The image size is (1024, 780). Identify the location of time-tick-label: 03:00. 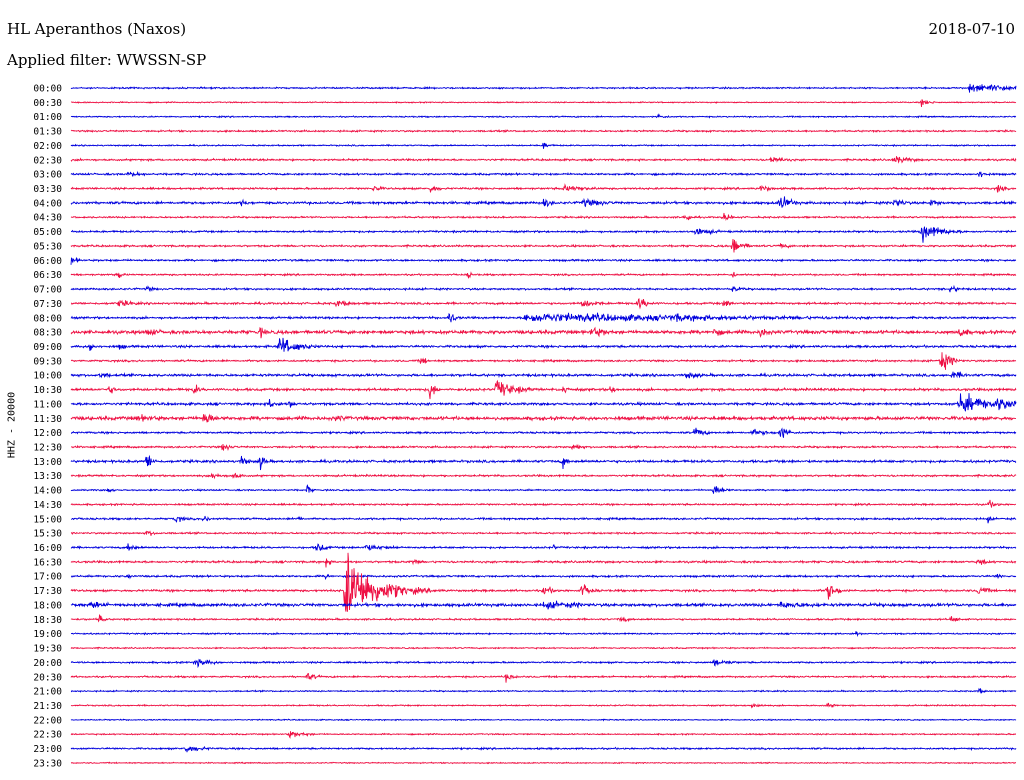
(47, 175).